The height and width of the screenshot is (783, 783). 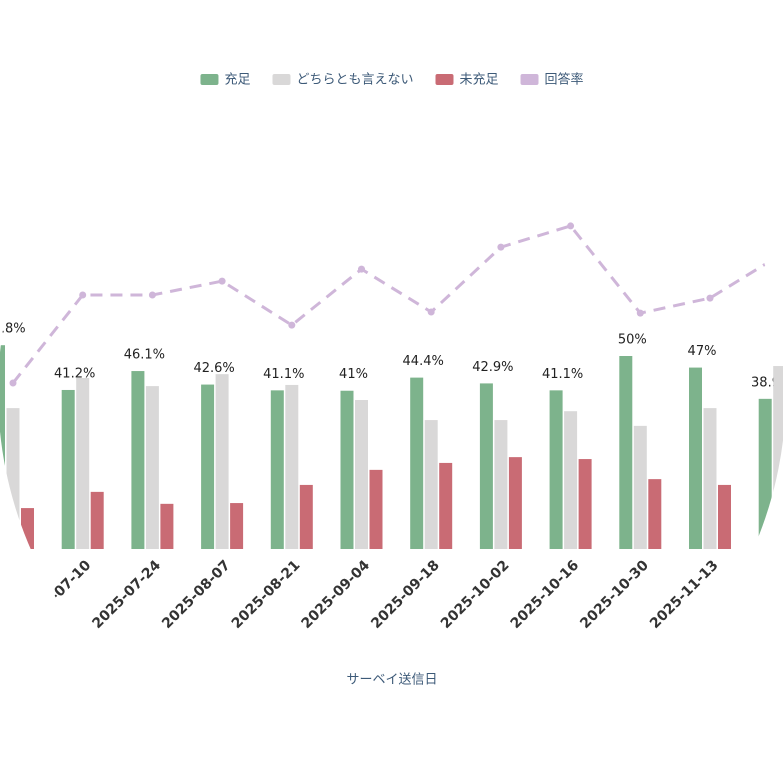 I want to click on value-label: 41.2%, so click(x=74, y=373).